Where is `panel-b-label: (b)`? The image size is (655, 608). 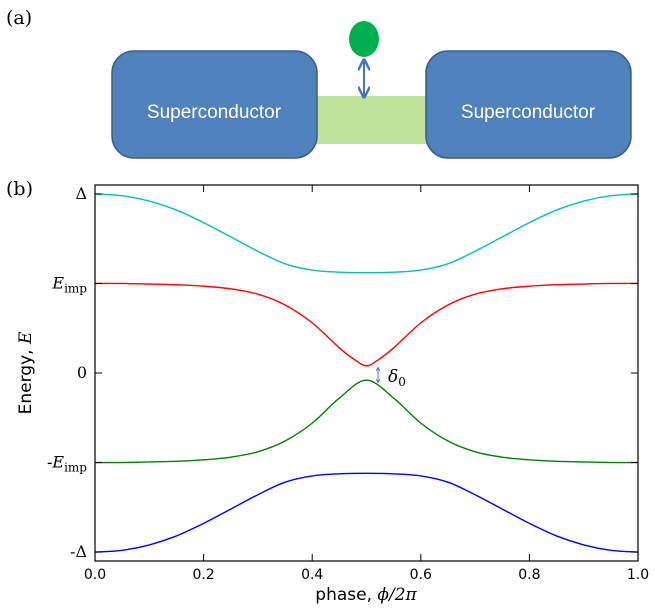 panel-b-label: (b) is located at coordinates (19, 189).